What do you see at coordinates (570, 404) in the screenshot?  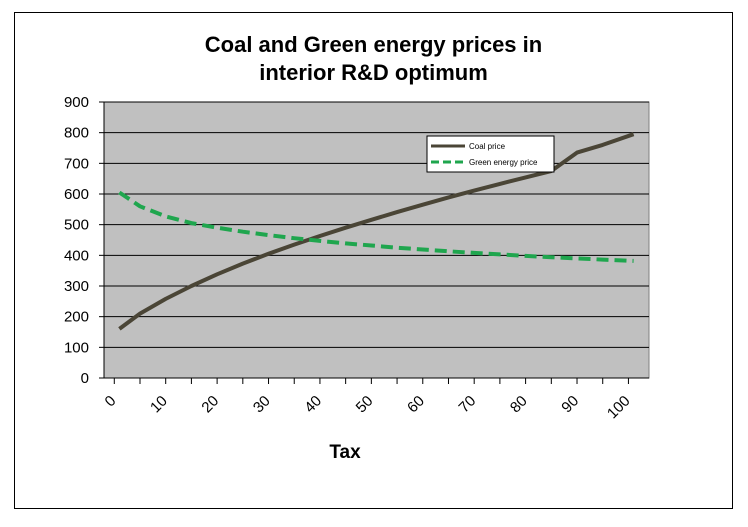 I see `x-tick-label: 90` at bounding box center [570, 404].